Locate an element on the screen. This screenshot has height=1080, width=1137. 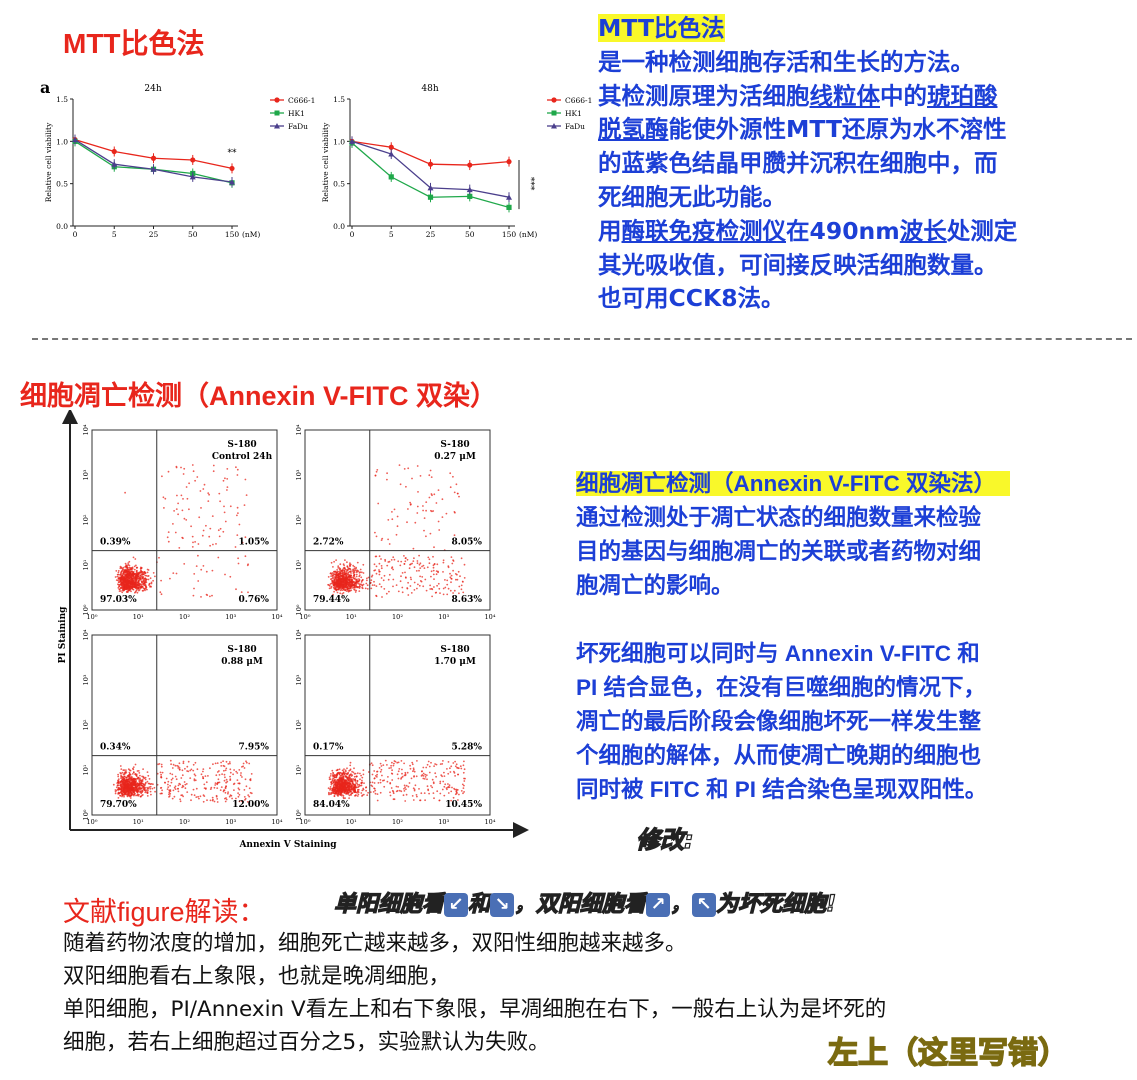
quadrant-upper-left: 0.17% is located at coordinates (328, 748).